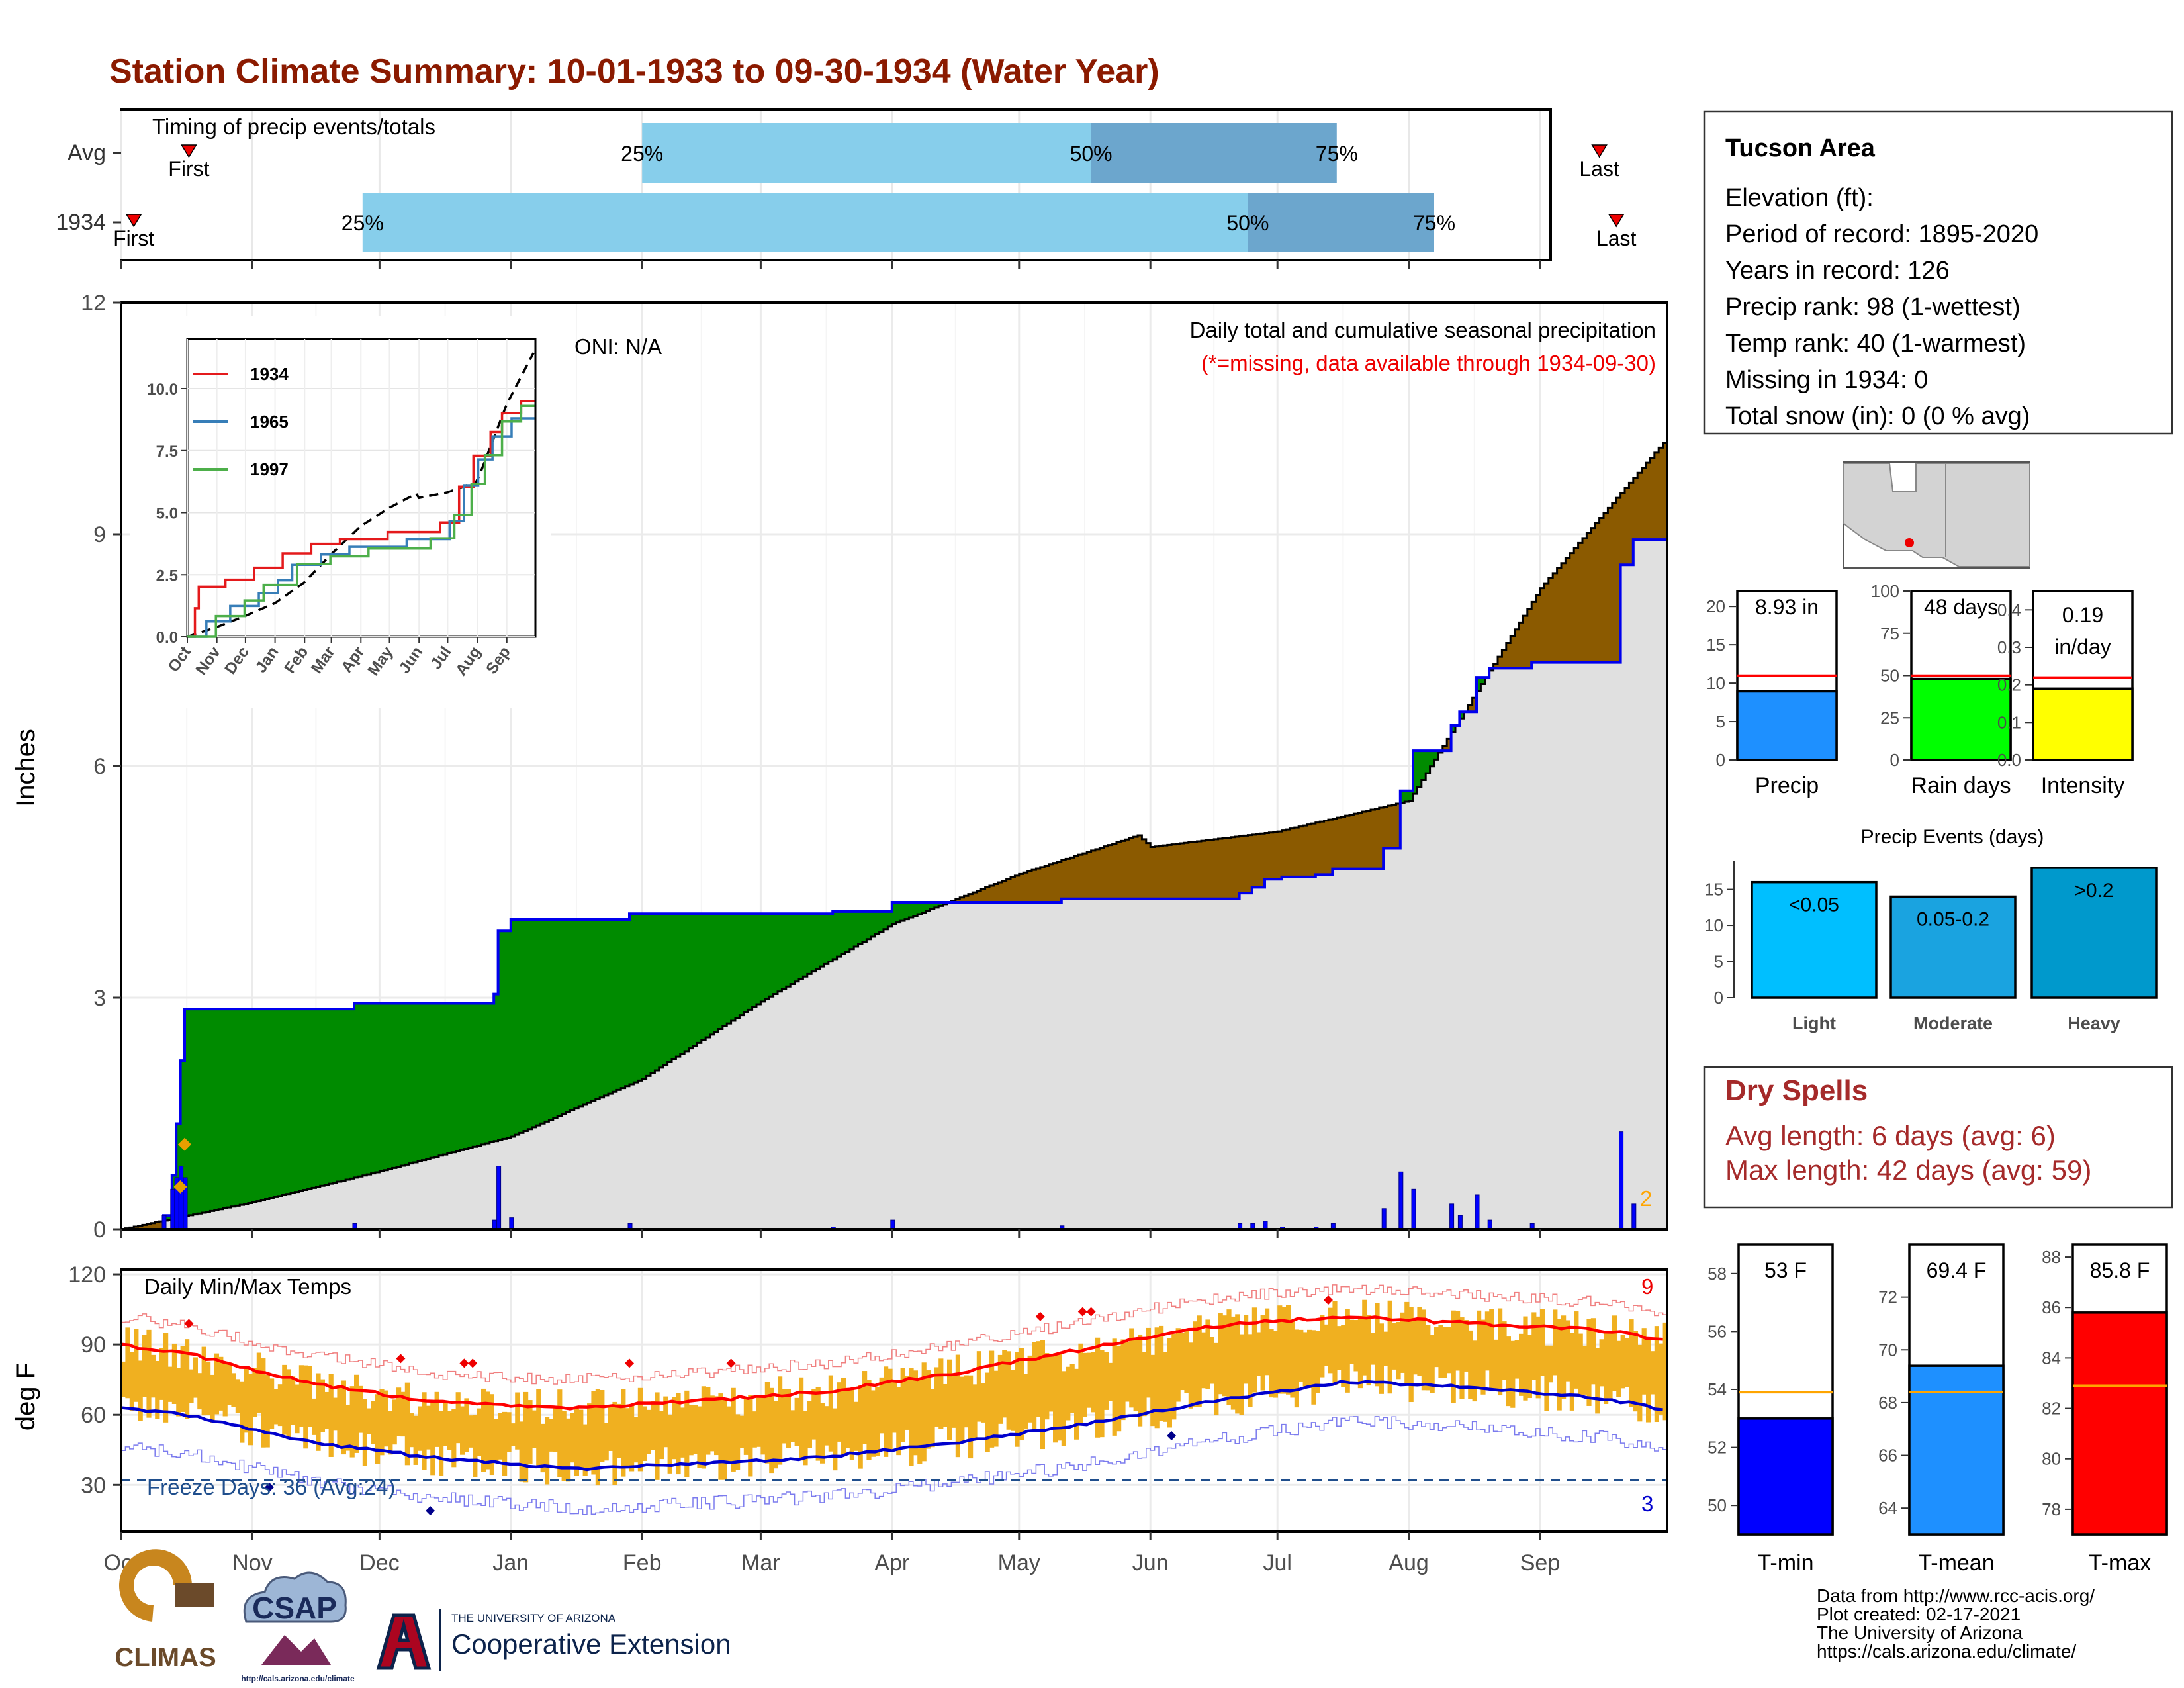 This screenshot has width=2184, height=1688. What do you see at coordinates (93, 1345) in the screenshot?
I see `temp-ytick-label-2: 90` at bounding box center [93, 1345].